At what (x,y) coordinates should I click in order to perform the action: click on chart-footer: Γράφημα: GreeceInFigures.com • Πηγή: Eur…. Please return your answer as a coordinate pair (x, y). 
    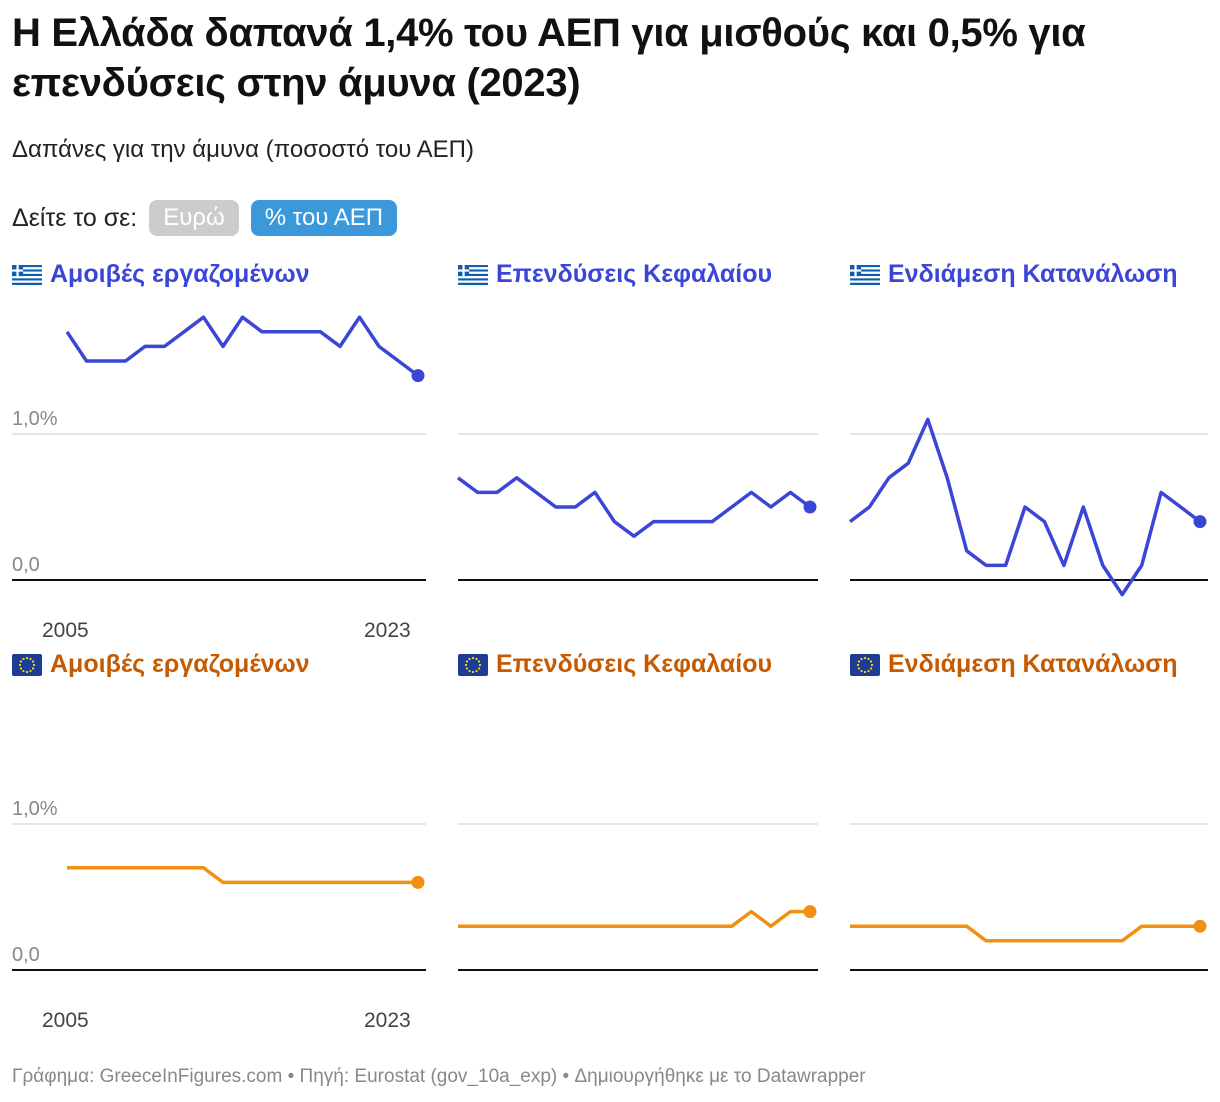
    Looking at the image, I should click on (439, 1076).